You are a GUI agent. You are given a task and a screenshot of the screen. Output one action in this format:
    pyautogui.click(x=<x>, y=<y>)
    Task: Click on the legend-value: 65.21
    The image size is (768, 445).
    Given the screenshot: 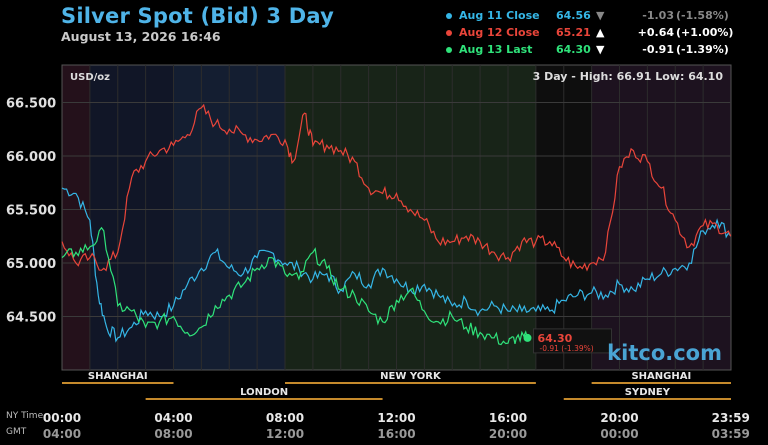 What is the action you would take?
    pyautogui.click(x=573, y=32)
    